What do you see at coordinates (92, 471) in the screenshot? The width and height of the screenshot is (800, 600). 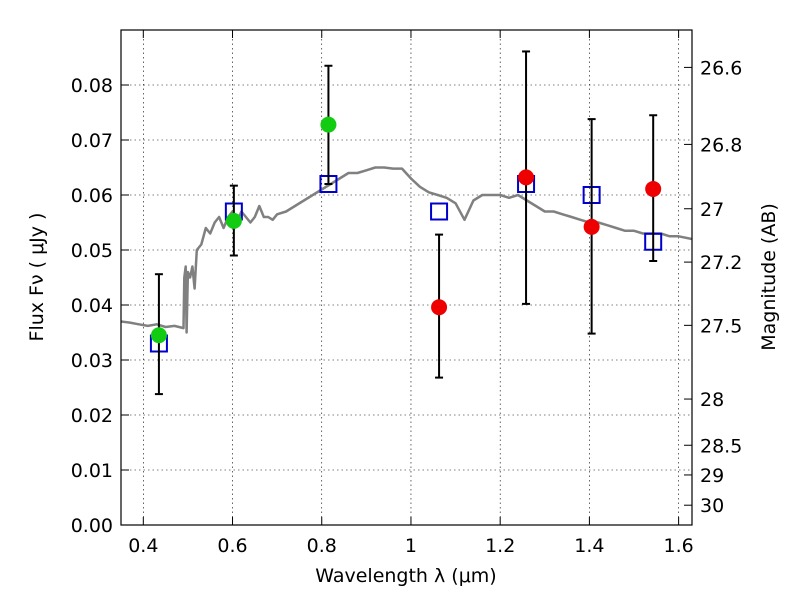 I see `y-tick-label: 0.01` at bounding box center [92, 471].